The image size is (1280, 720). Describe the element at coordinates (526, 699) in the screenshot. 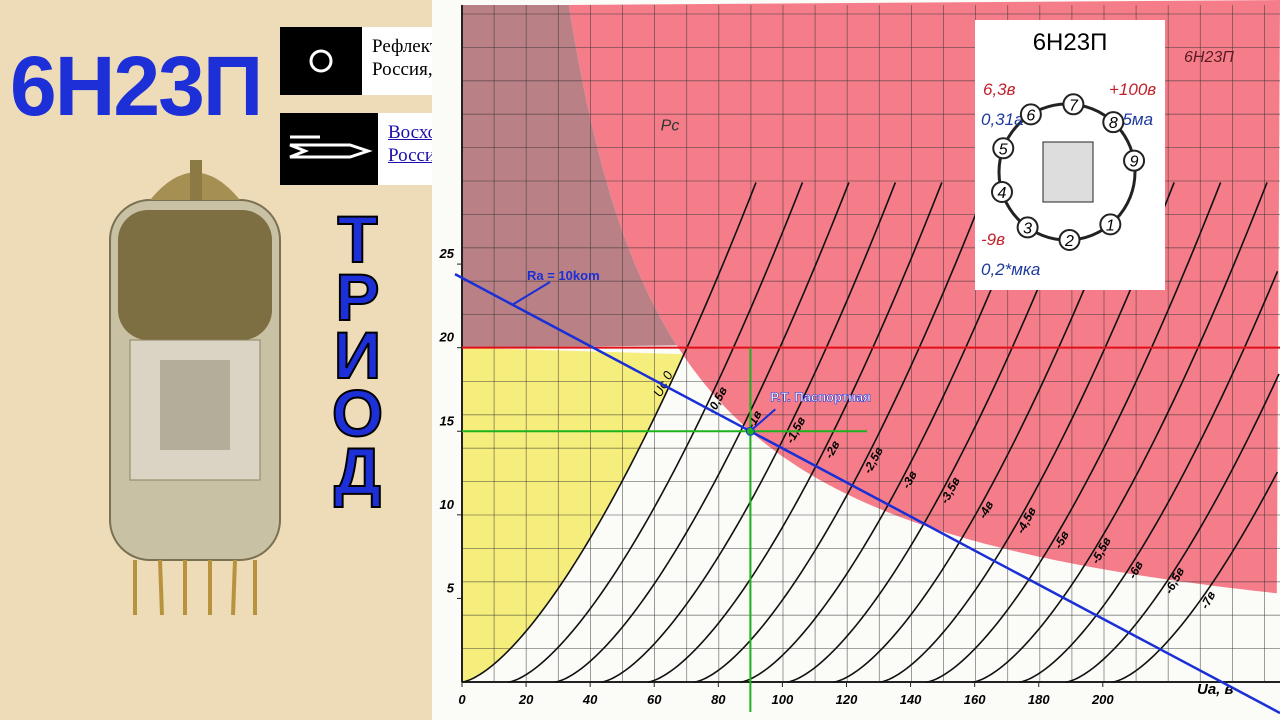

I see `x-tick-label: 20` at that location.